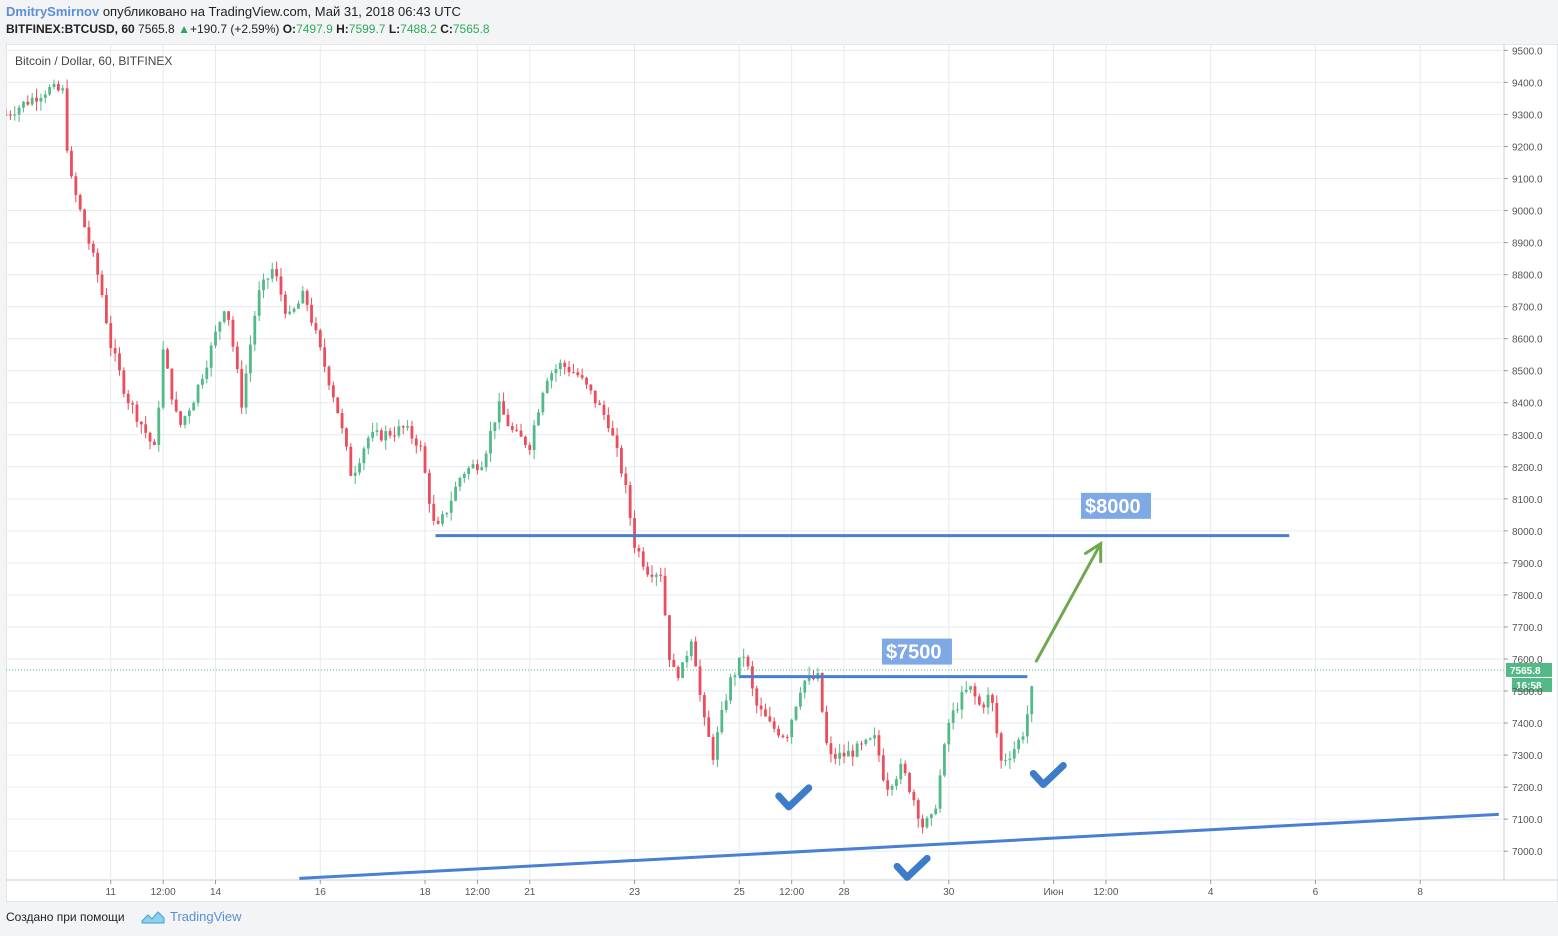 Image resolution: width=1558 pixels, height=936 pixels. What do you see at coordinates (394, 29) in the screenshot?
I see `low-label: L:` at bounding box center [394, 29].